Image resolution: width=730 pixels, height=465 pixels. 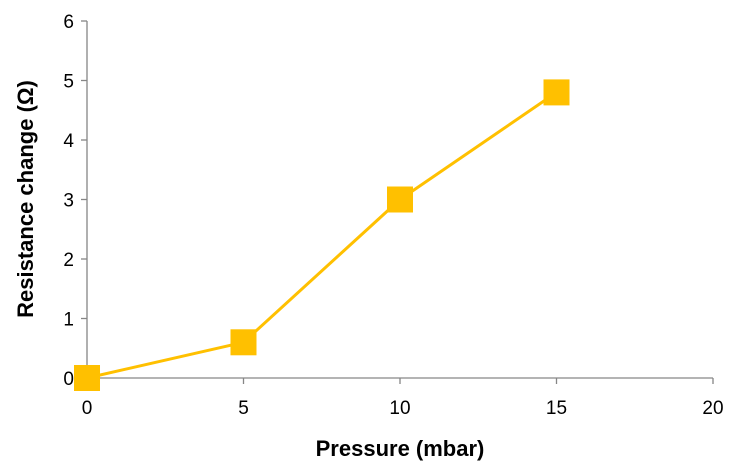 I want to click on x-tick-label: 20, so click(x=712, y=408).